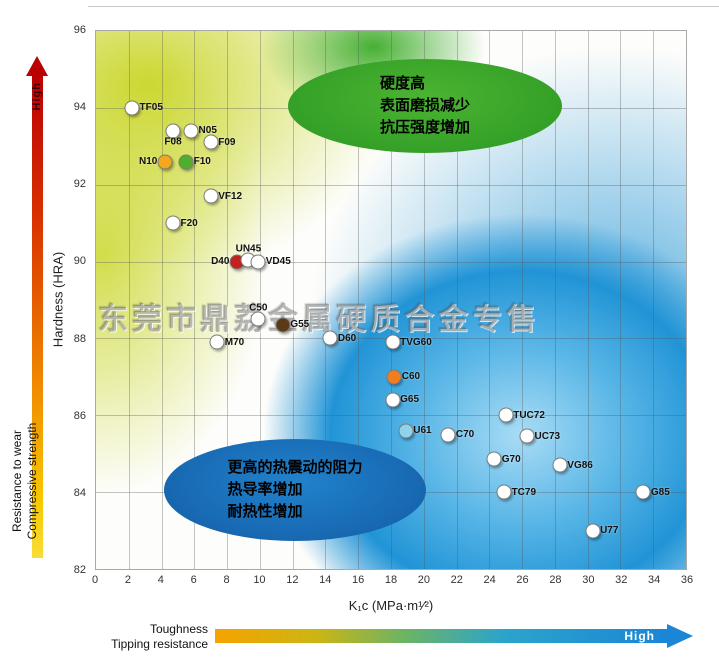 The height and width of the screenshot is (661, 719). What do you see at coordinates (511, 459) in the screenshot?
I see `data-point-label: G70` at bounding box center [511, 459].